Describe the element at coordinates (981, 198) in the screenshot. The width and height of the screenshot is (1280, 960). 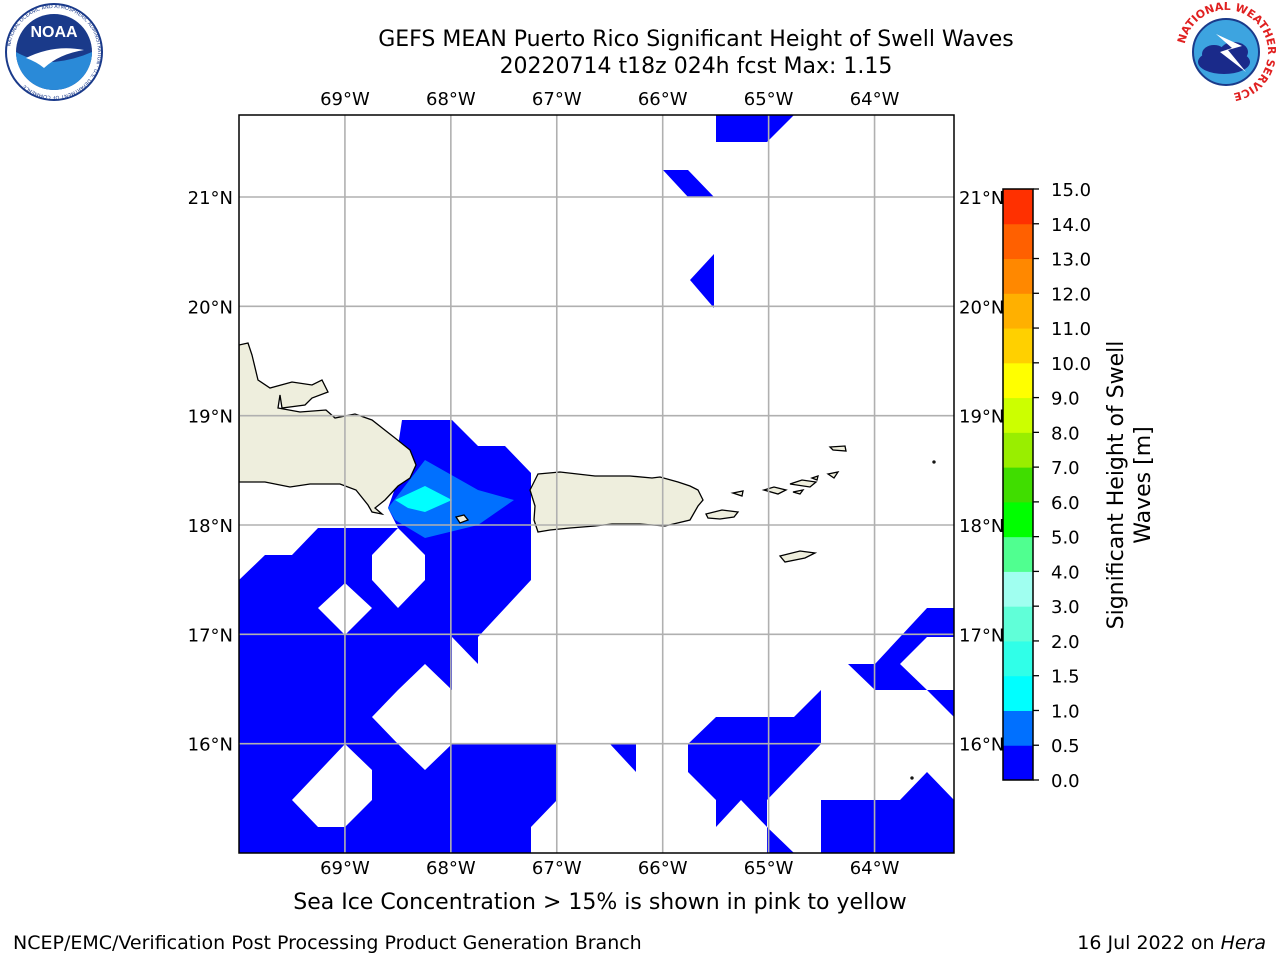
I see `lat-label-right: 21°N` at that location.